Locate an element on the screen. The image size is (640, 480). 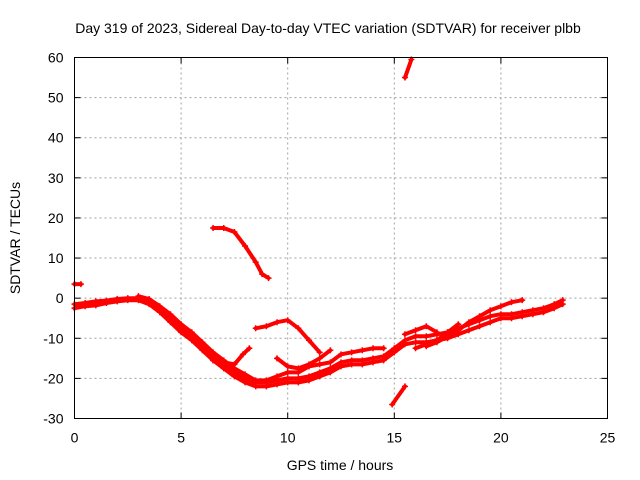
y-tick-label: 20 is located at coordinates (56, 218).